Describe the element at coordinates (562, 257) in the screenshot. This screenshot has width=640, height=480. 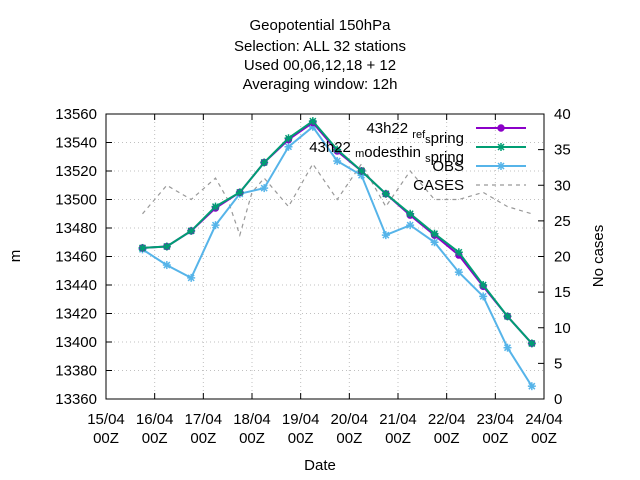
I see `y2-tick-label: 20` at that location.